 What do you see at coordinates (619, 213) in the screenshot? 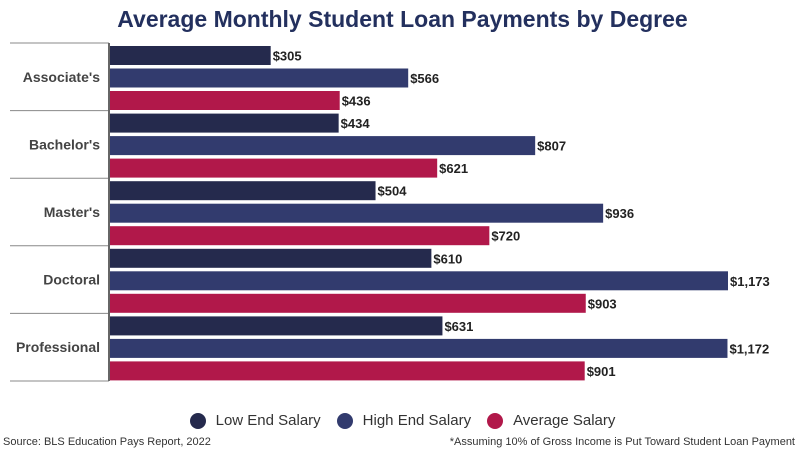
I see `data-label: $936` at bounding box center [619, 213].